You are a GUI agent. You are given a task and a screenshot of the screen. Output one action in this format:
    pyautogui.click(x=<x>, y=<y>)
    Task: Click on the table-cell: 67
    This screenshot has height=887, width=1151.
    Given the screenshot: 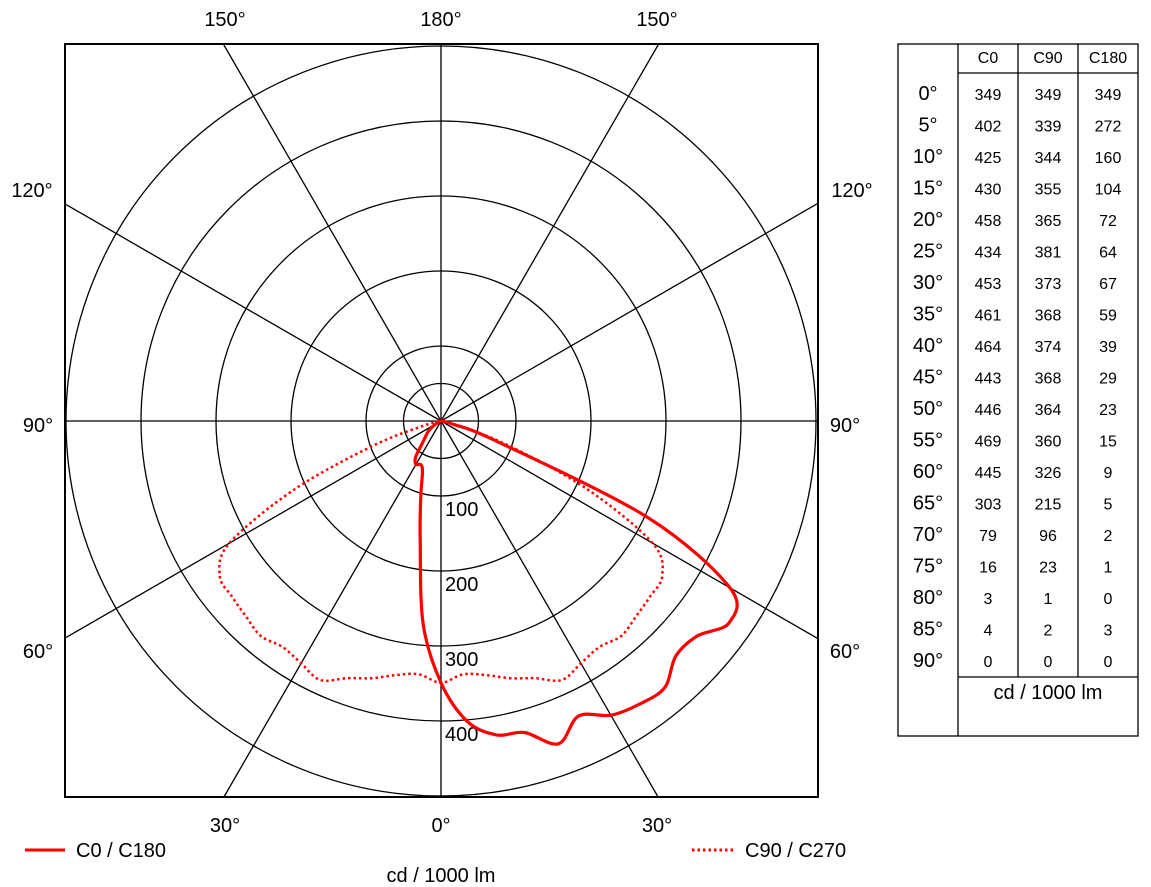 What is the action you would take?
    pyautogui.click(x=1108, y=284)
    